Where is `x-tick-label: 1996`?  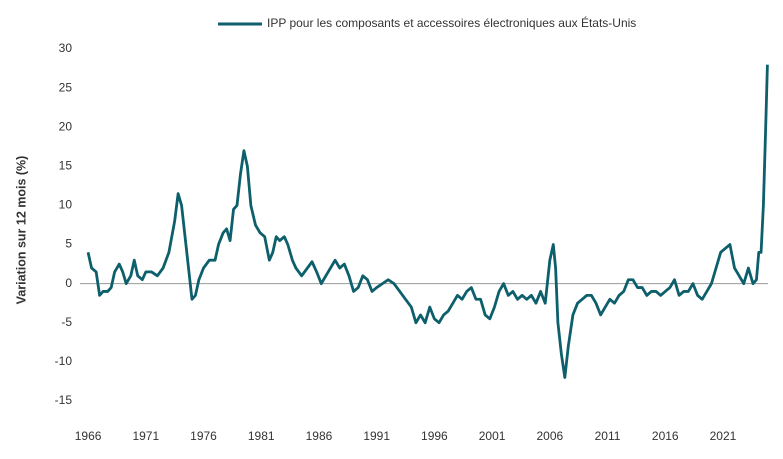 x-tick-label: 1996 is located at coordinates (434, 436).